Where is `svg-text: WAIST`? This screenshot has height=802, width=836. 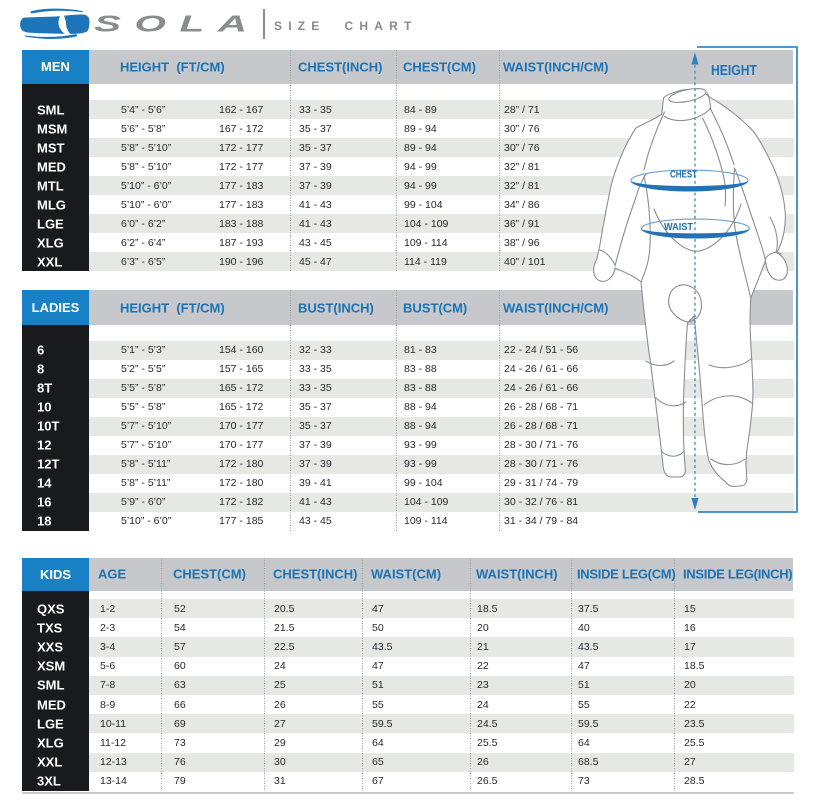 svg-text: WAIST is located at coordinates (679, 227).